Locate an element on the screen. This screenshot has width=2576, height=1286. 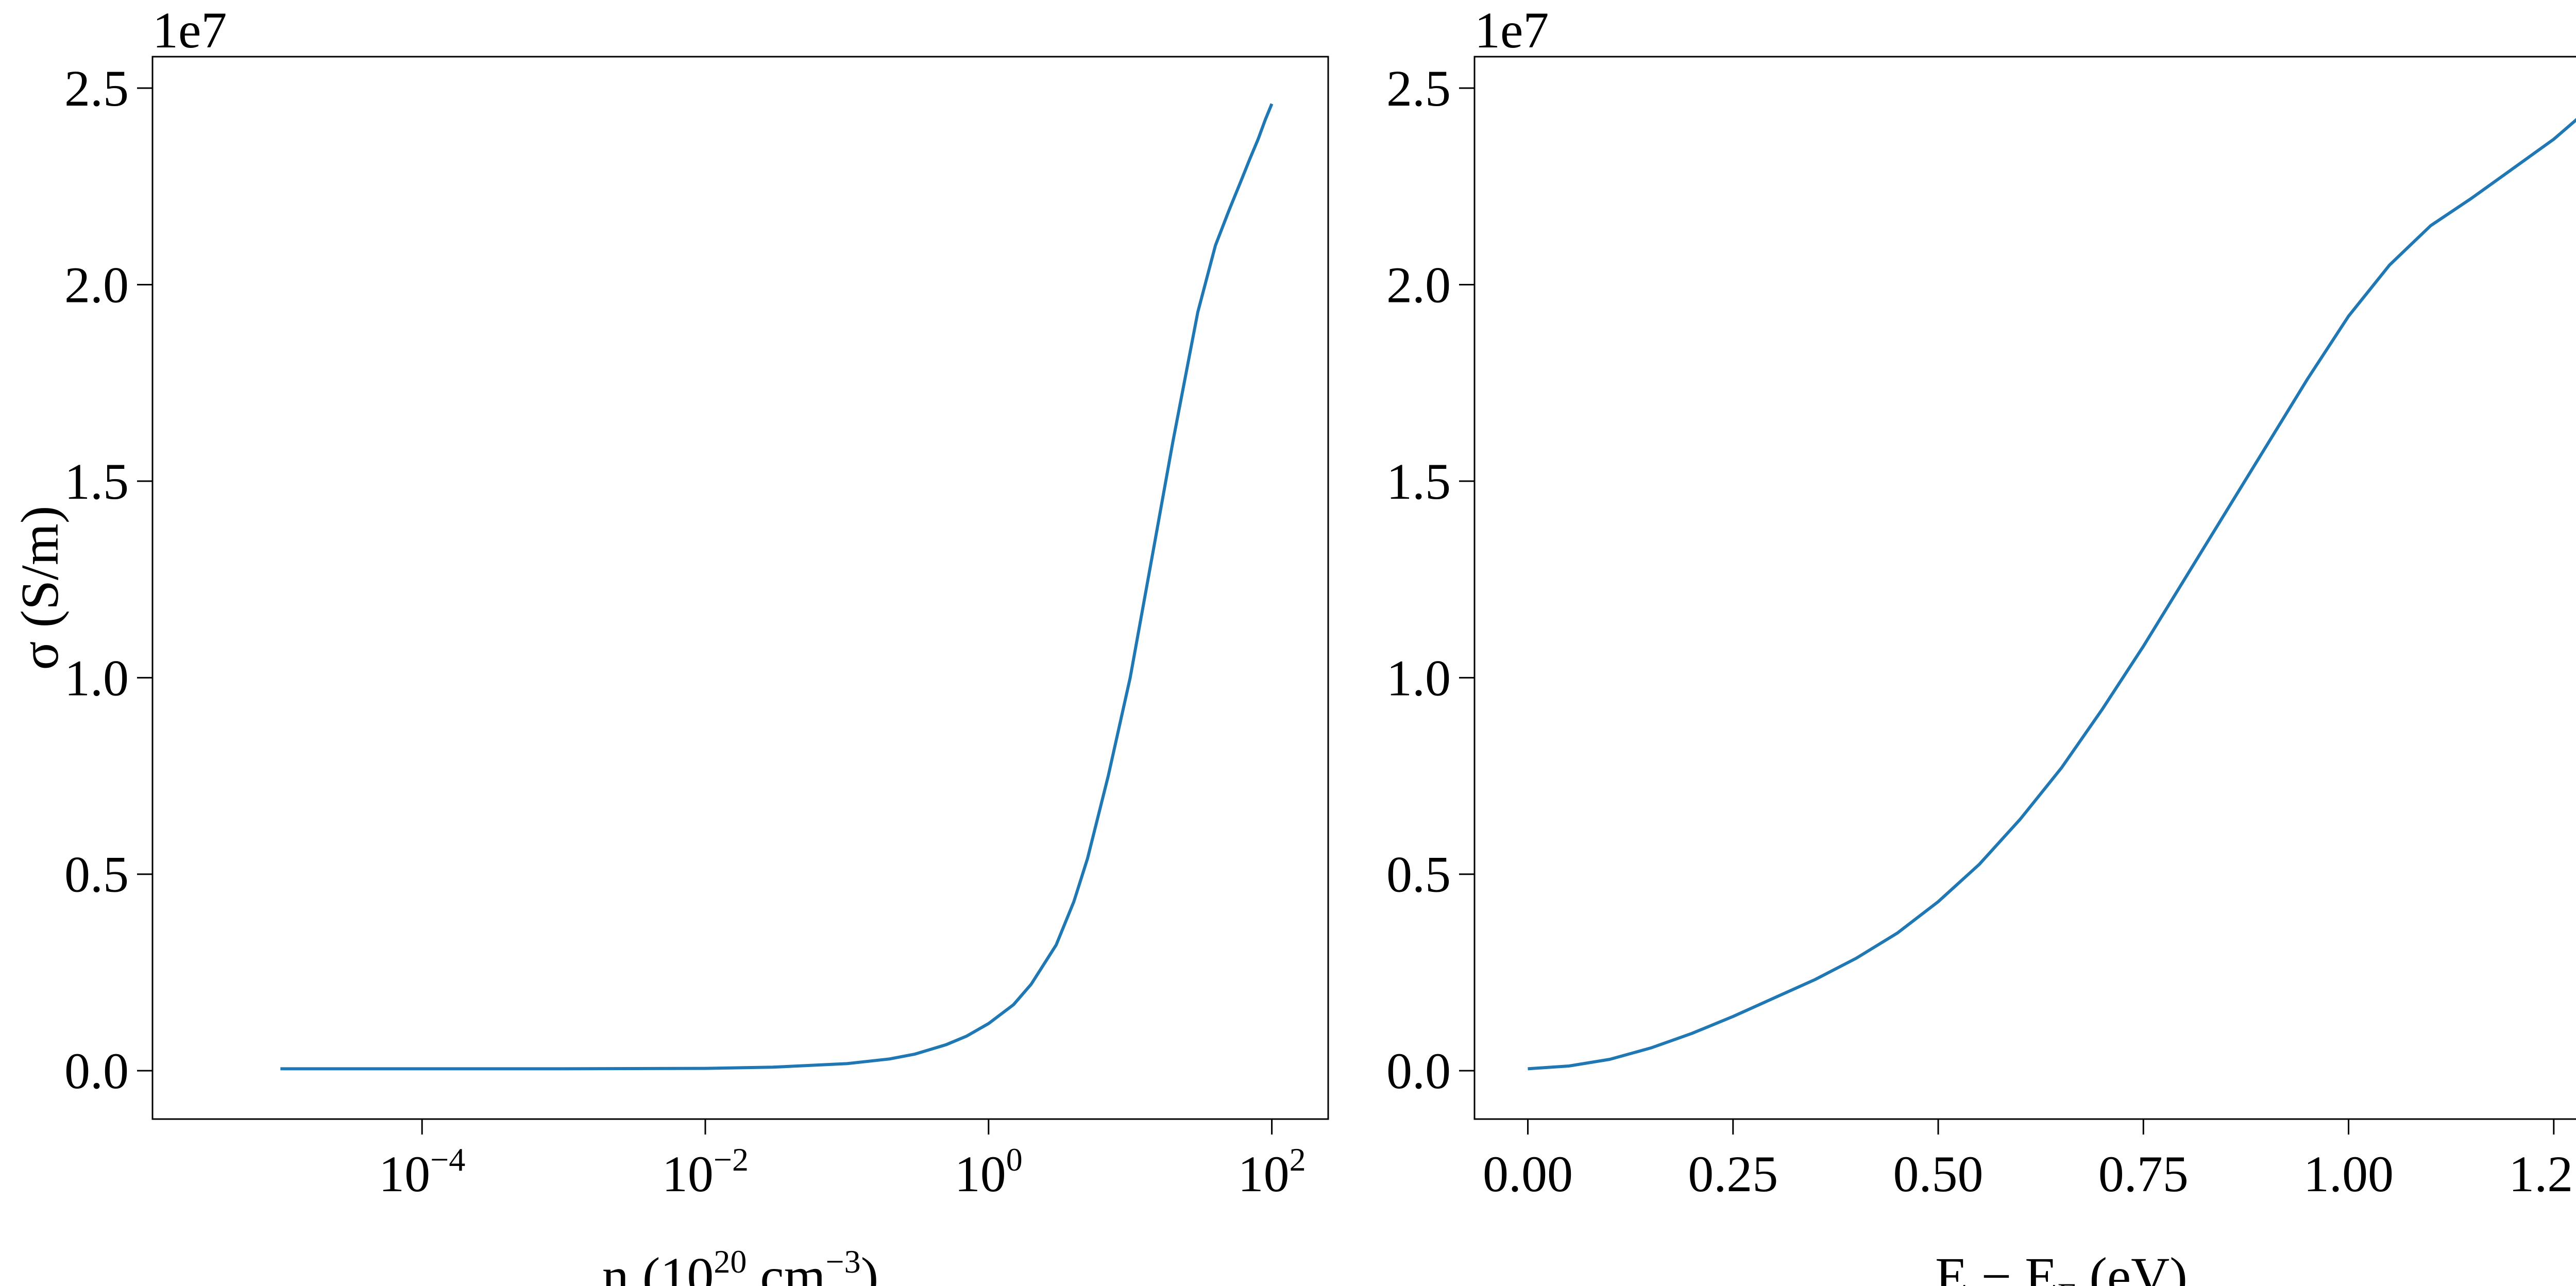
x-tick-exponent: 0 is located at coordinates (1014, 1159).